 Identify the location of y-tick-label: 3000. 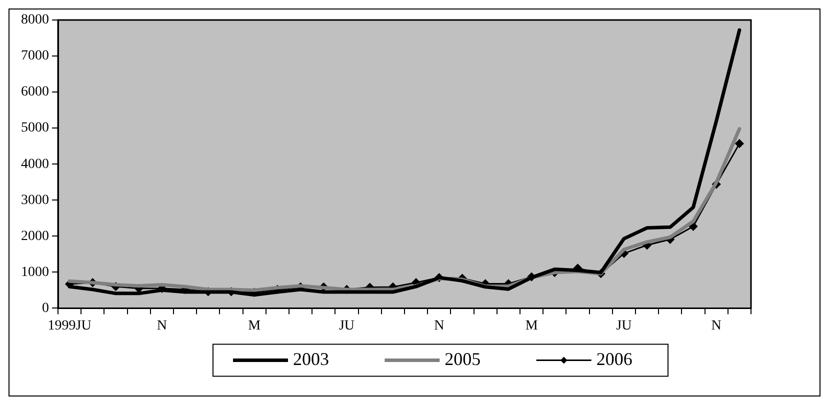
(35, 200).